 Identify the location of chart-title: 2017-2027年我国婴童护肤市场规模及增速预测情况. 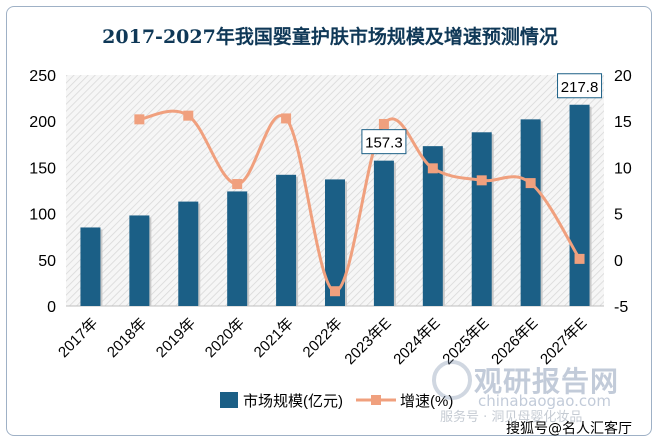
(330, 37).